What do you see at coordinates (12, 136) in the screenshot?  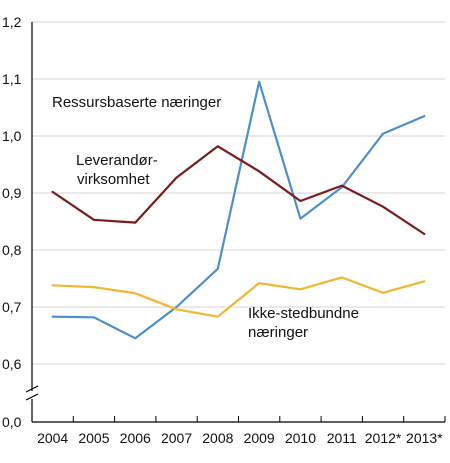 I see `y-tick-label: 1,0` at bounding box center [12, 136].